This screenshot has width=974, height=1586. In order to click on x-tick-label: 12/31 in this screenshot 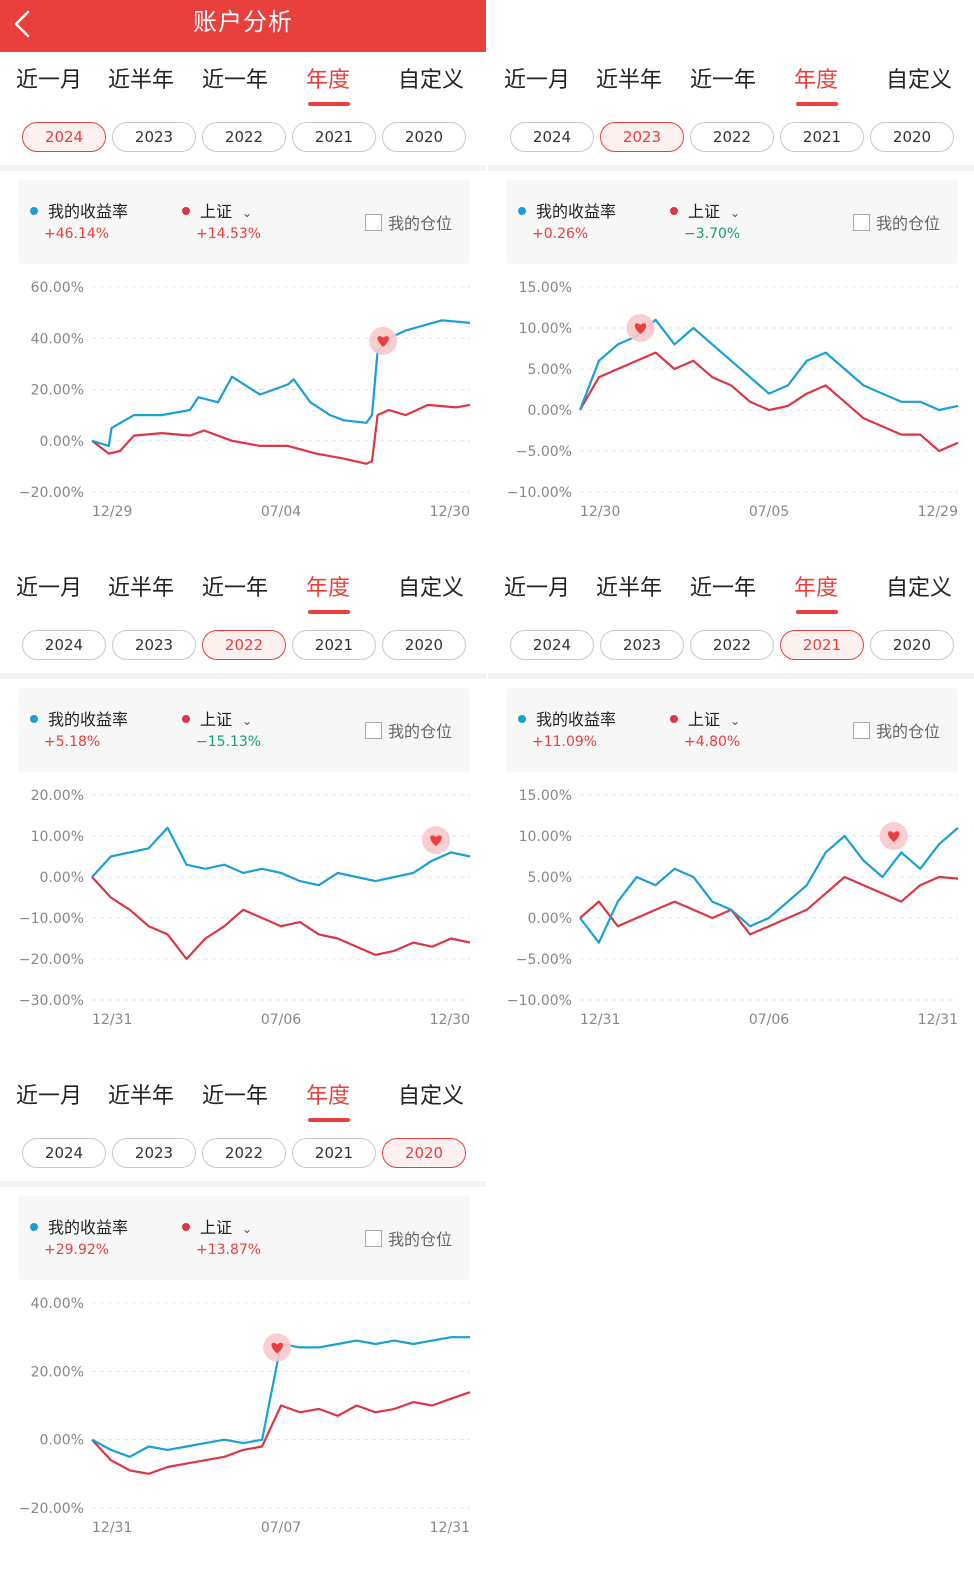, I will do `click(938, 1020)`.